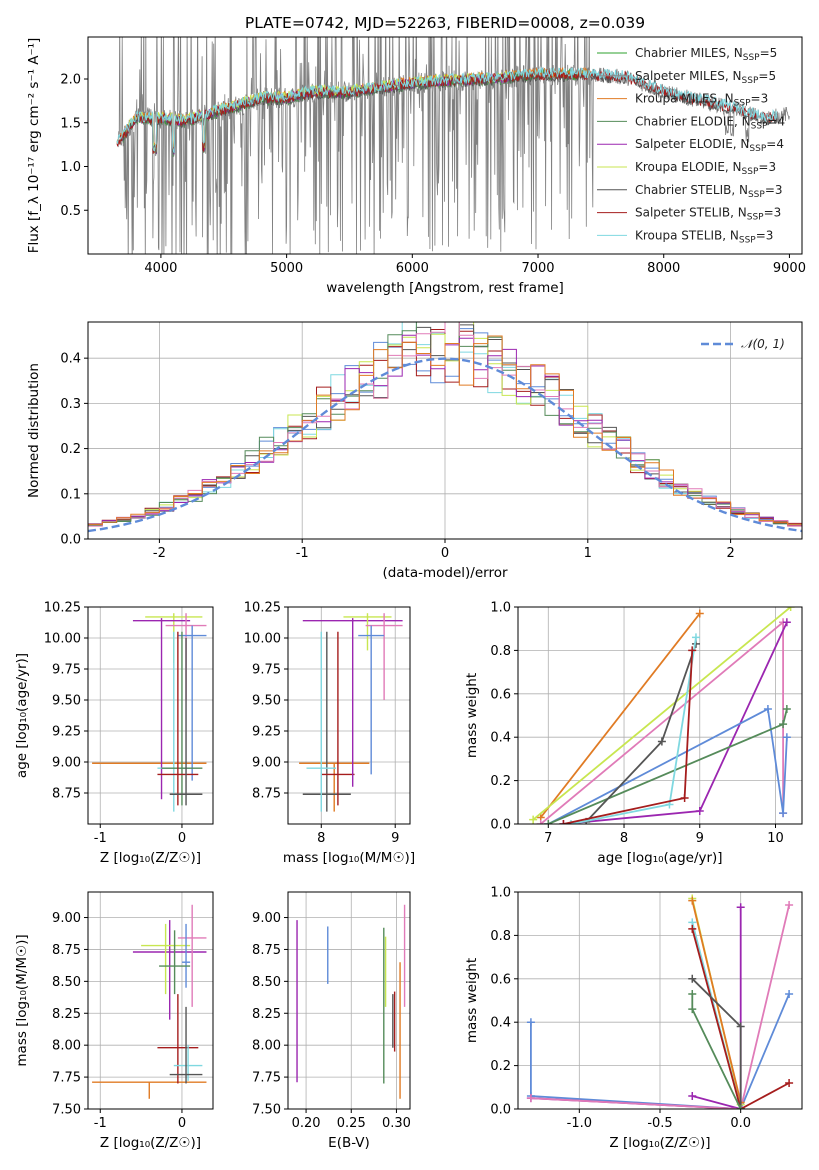  I want to click on legend-label: Salpeter ELODIE, NSSP=4, so click(709, 145).